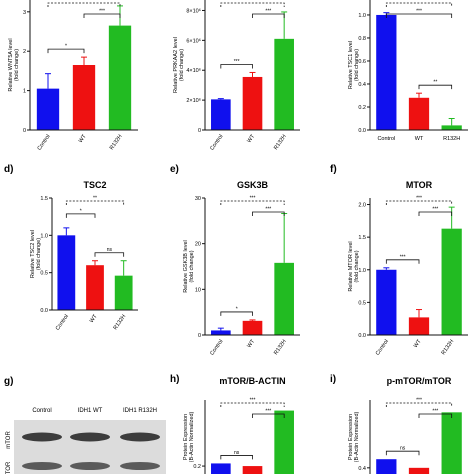  What do you see at coordinates (8, 169) in the screenshot?
I see `panel-letter: d)` at bounding box center [8, 169].